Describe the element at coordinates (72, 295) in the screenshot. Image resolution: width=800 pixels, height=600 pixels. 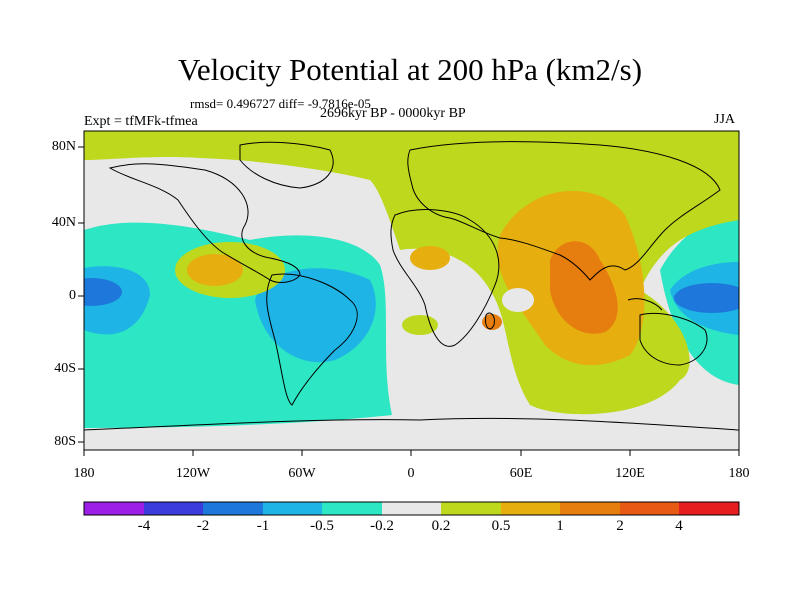
I see `y-tick-label: 0` at that location.